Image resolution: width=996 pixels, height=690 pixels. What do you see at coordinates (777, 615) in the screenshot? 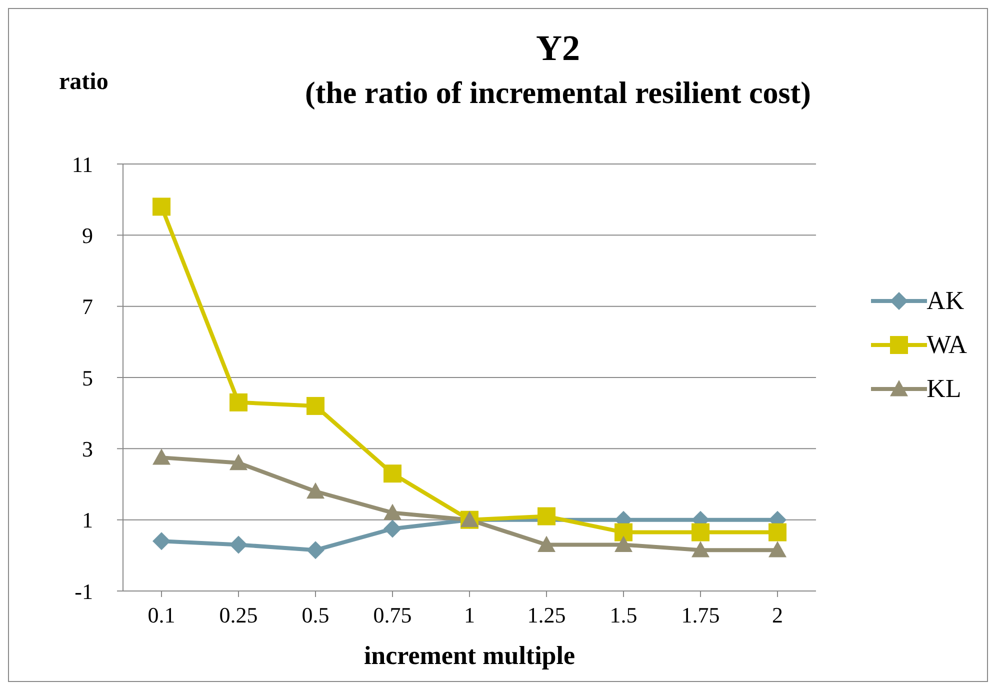
I see `x-tick-label: 2` at bounding box center [777, 615].